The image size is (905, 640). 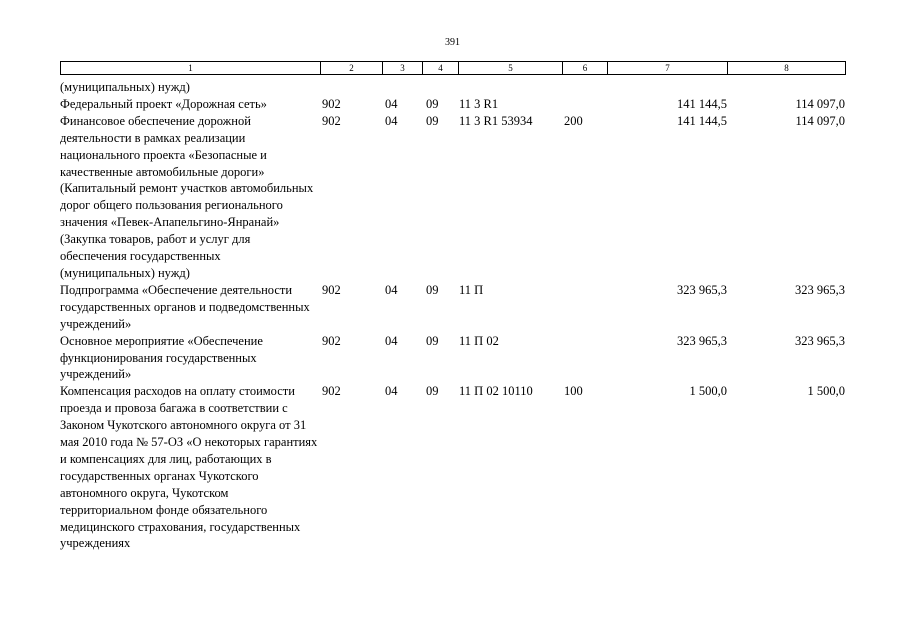 I want to click on target-article-code: 11 П 02 10110, so click(x=496, y=391).